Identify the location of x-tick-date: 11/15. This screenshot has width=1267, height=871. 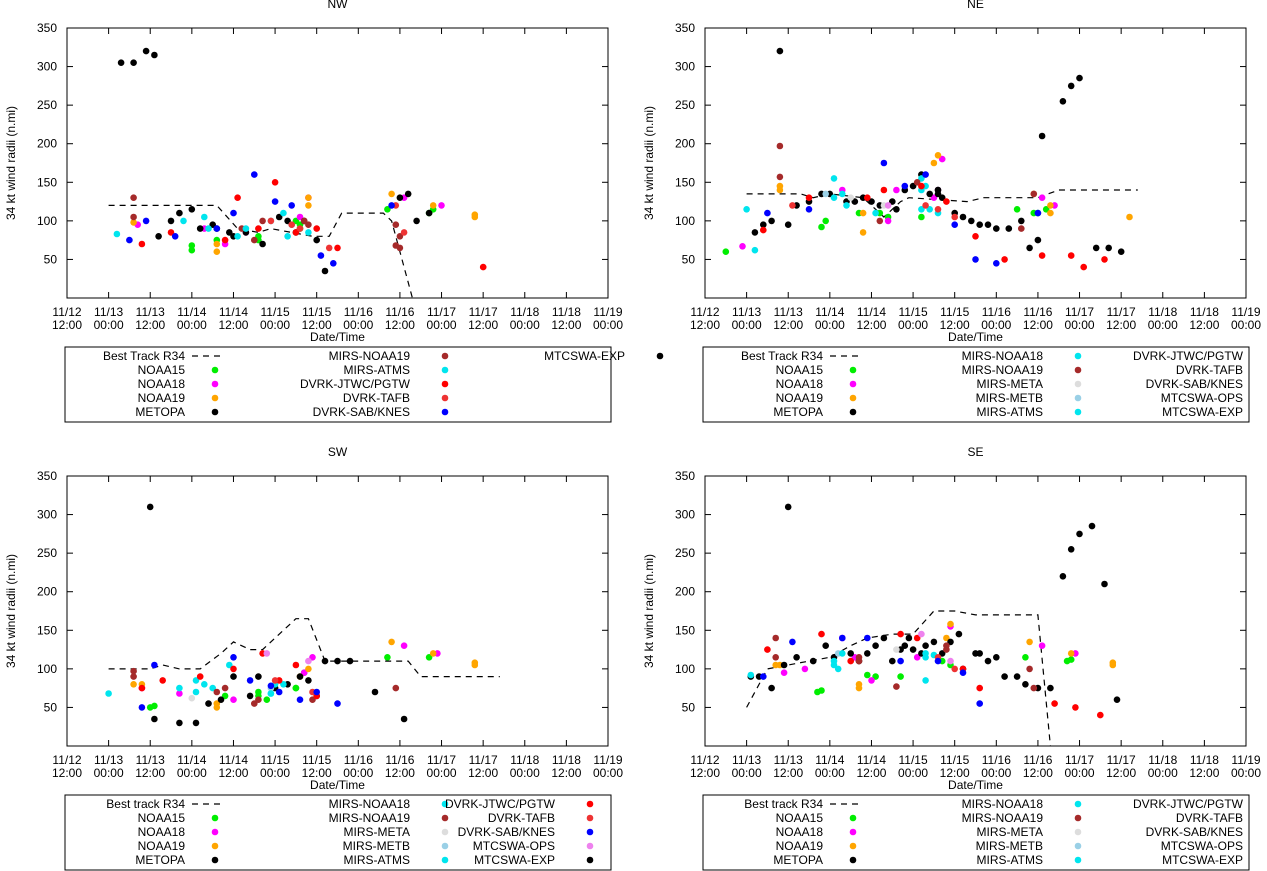
(316, 312).